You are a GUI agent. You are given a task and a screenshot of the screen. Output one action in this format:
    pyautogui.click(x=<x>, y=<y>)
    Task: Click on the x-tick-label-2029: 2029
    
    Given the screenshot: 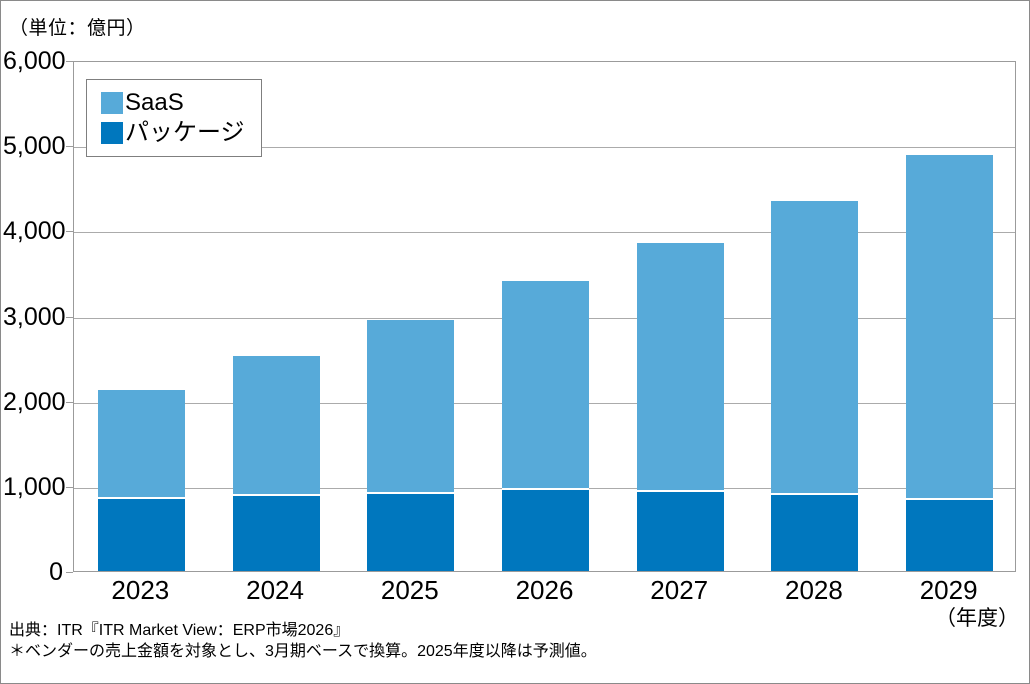 What is the action you would take?
    pyautogui.click(x=948, y=590)
    